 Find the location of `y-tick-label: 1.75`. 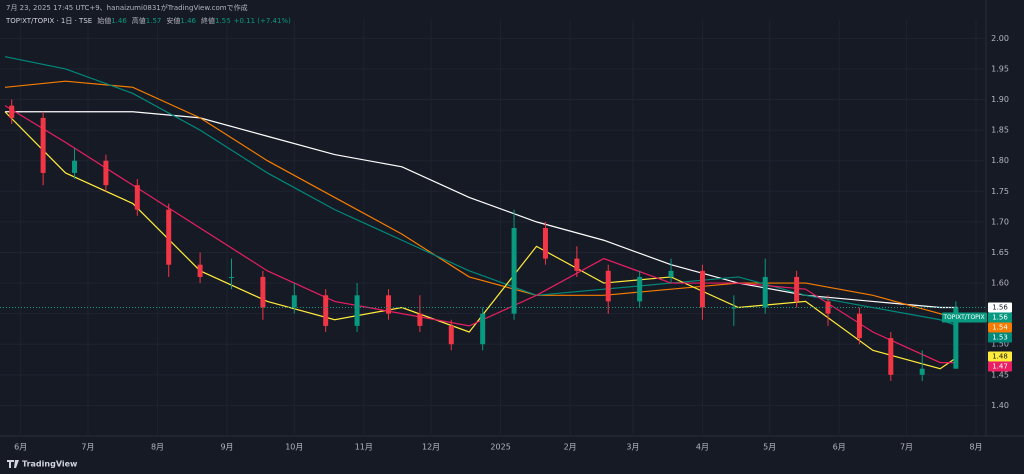

y-tick-label: 1.75 is located at coordinates (1000, 191).